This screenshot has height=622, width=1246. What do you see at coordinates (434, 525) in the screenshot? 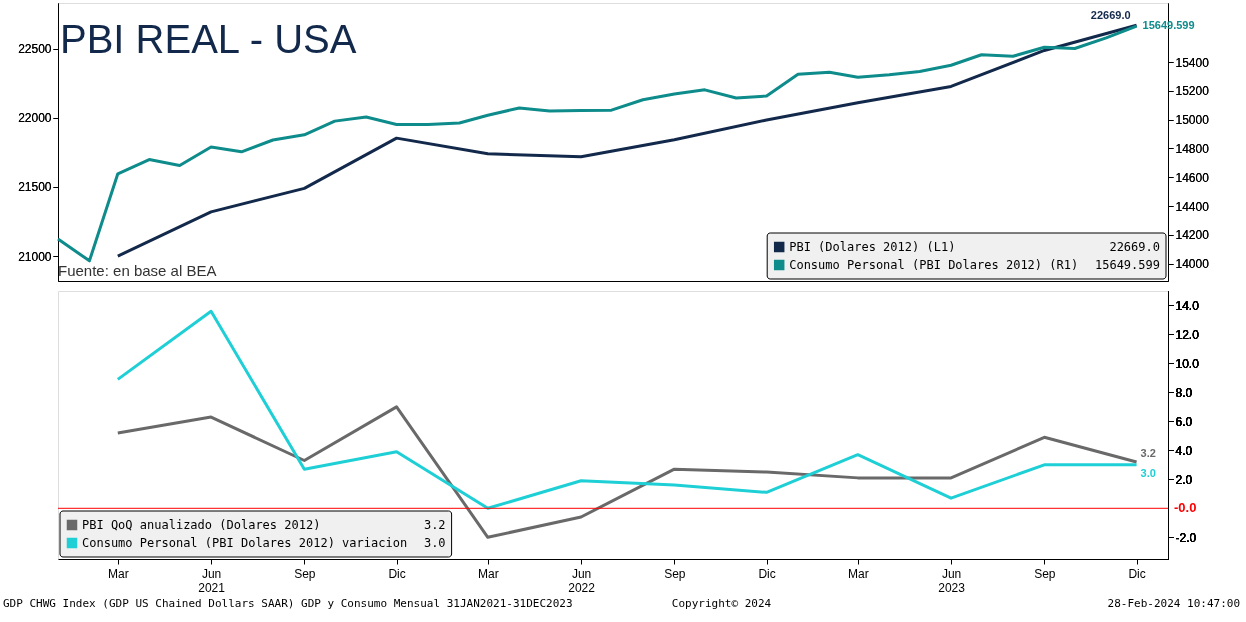
I see `text: 3.2` at bounding box center [434, 525].